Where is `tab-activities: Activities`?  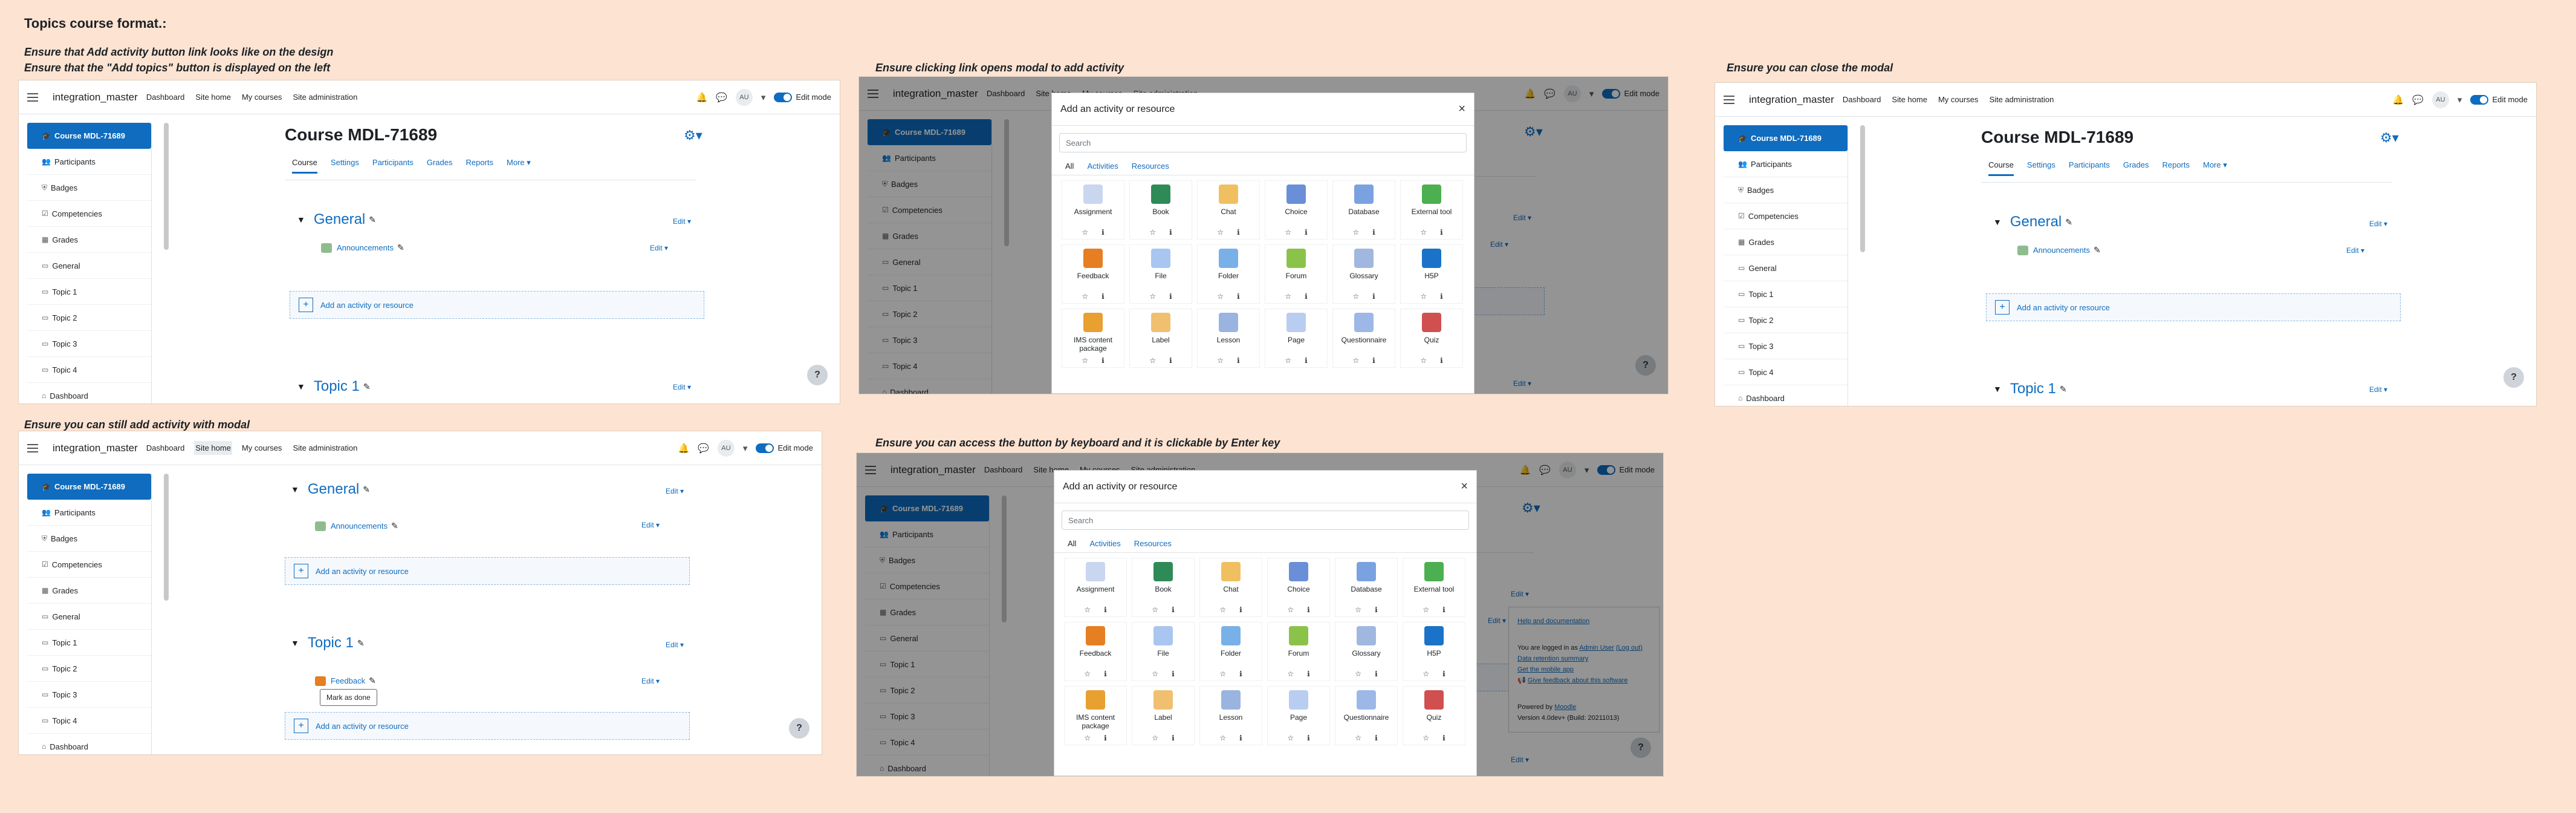
tab-activities: Activities is located at coordinates (1102, 167).